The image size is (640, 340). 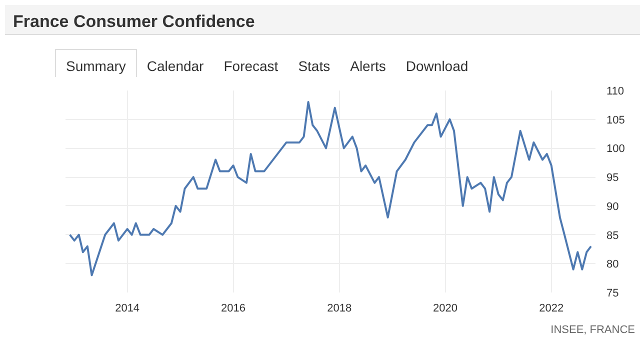 What do you see at coordinates (612, 264) in the screenshot?
I see `y-tick-label: 80` at bounding box center [612, 264].